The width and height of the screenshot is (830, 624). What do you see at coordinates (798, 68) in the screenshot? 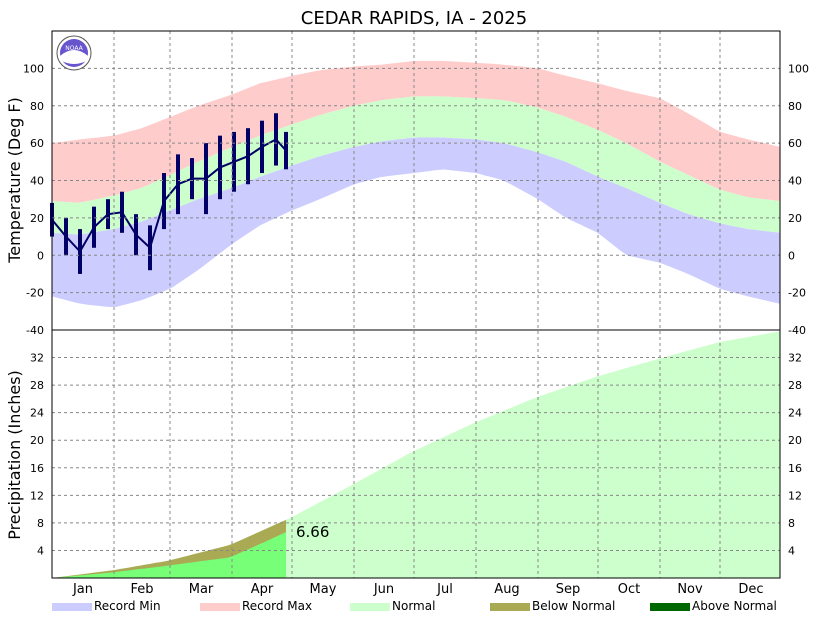
I see `temp-tick-right: 100` at bounding box center [798, 68].